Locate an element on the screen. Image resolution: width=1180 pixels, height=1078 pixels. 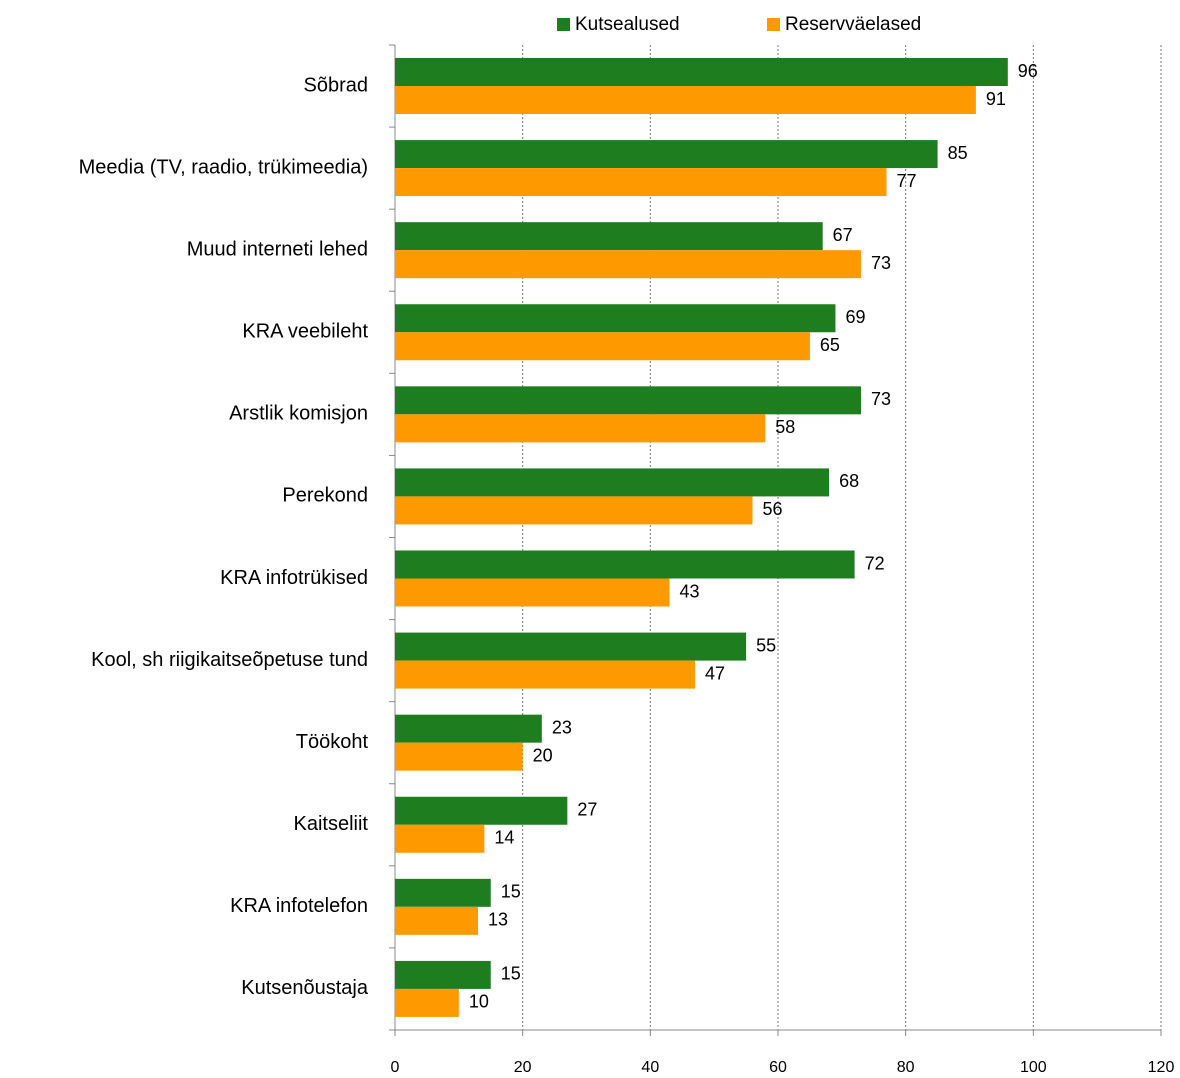
value-label: 68 is located at coordinates (849, 481).